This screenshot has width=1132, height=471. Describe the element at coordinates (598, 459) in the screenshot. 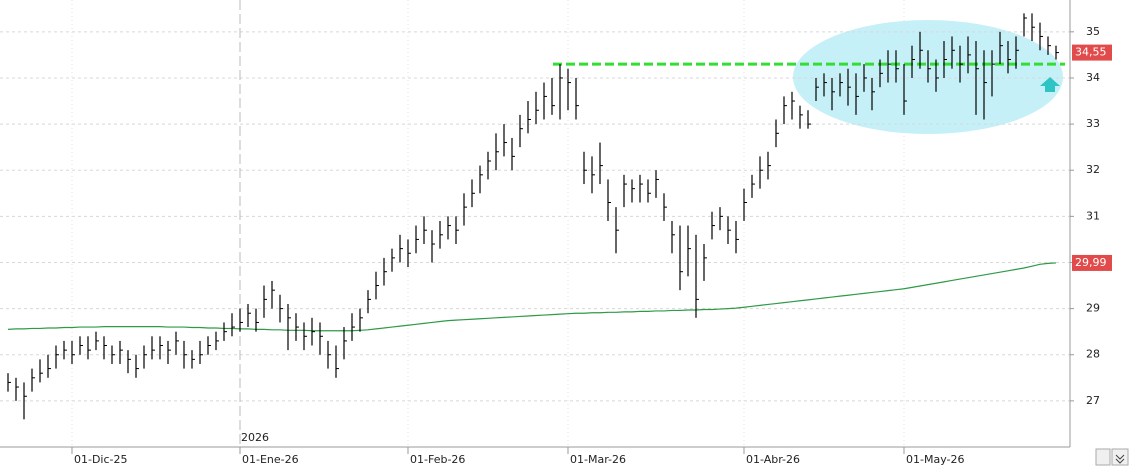

I see `x-tick-label: 01-Mar-26` at that location.